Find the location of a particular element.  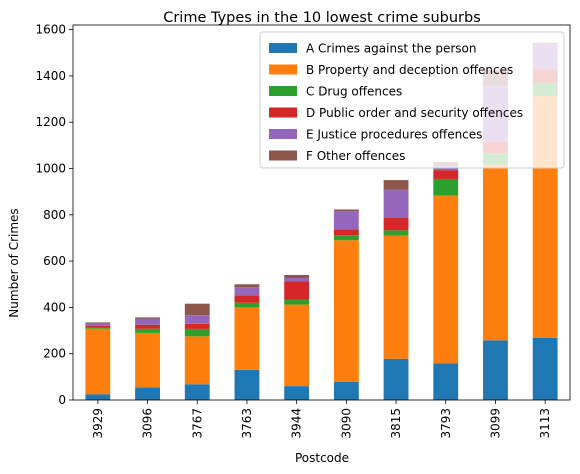

bar-segment-3096-c is located at coordinates (147, 330).